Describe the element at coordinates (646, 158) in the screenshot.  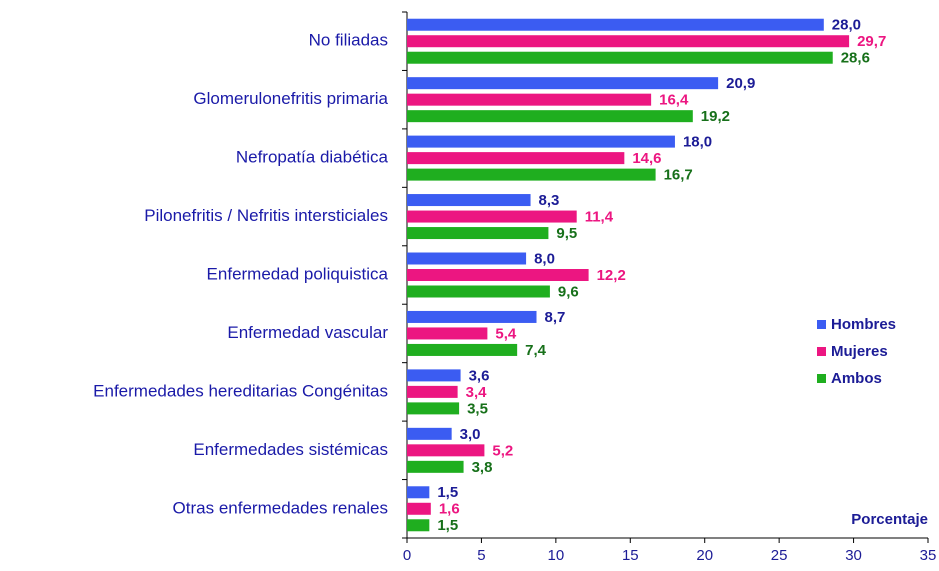
I see `value-label: 14,6` at that location.